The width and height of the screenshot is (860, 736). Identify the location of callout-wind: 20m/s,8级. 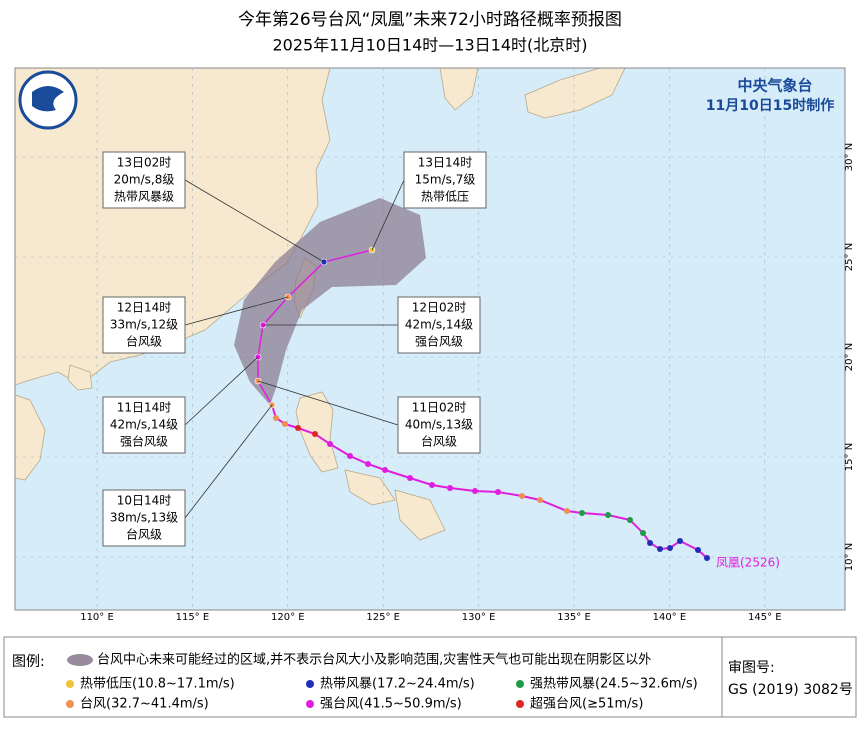
(144, 180).